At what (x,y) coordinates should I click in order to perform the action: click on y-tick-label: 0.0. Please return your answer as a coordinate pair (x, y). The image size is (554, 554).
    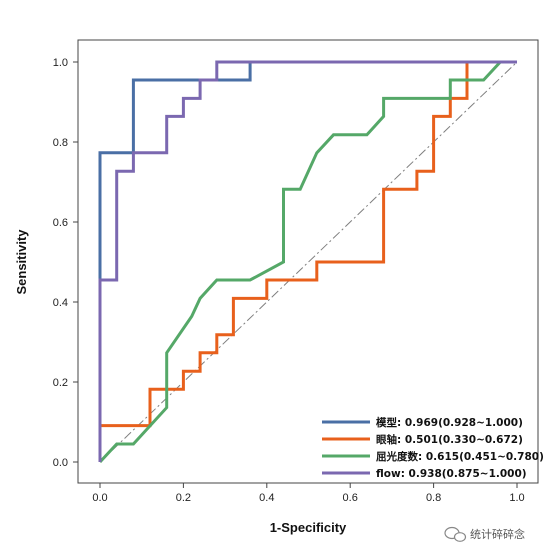
    Looking at the image, I should click on (60, 463).